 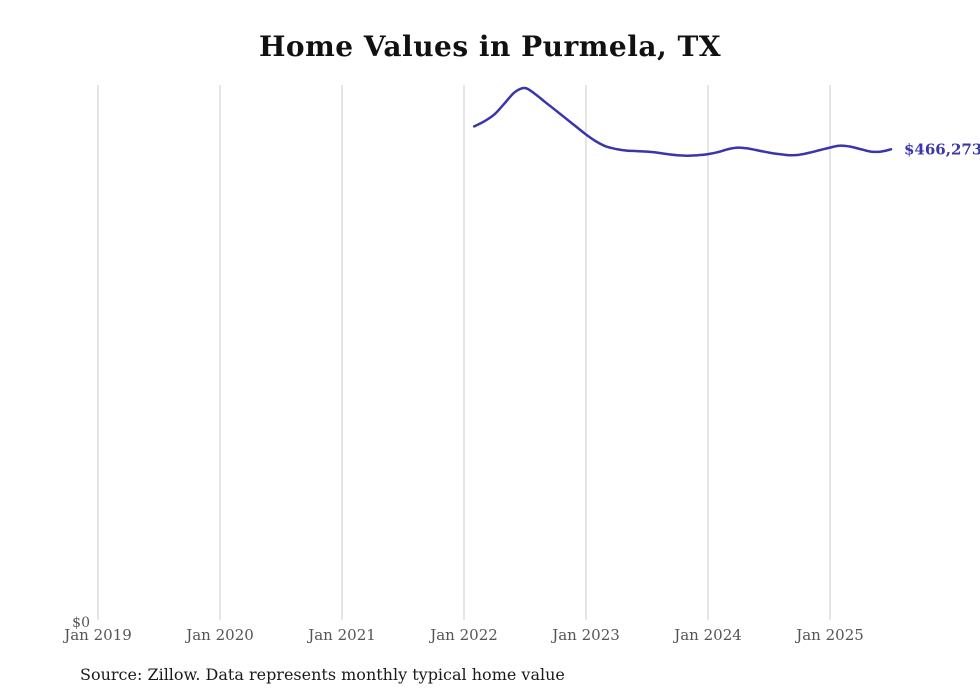 I want to click on chart-title: Home Values in Purmela, TX, so click(x=490, y=46).